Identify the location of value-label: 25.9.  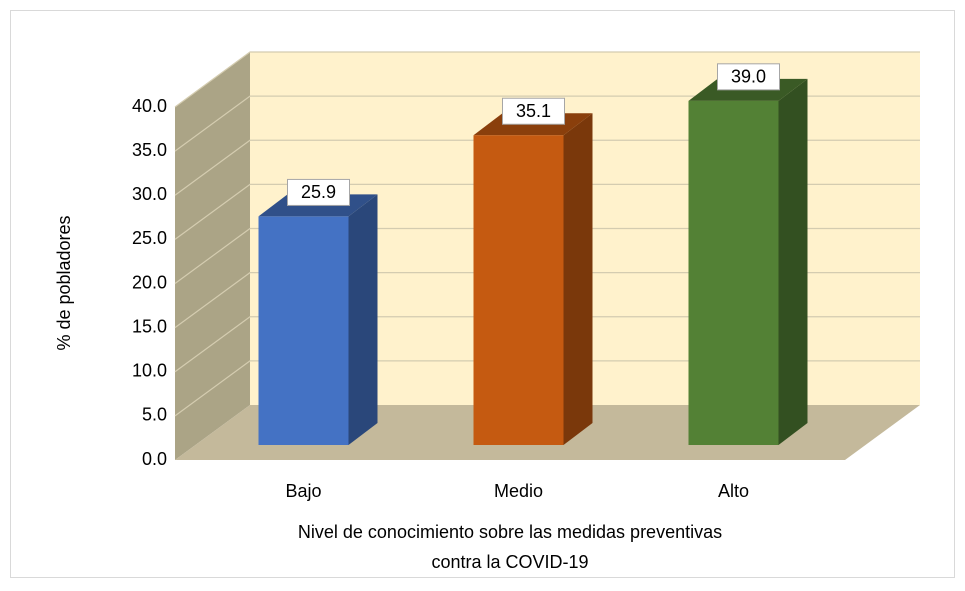
(318, 192).